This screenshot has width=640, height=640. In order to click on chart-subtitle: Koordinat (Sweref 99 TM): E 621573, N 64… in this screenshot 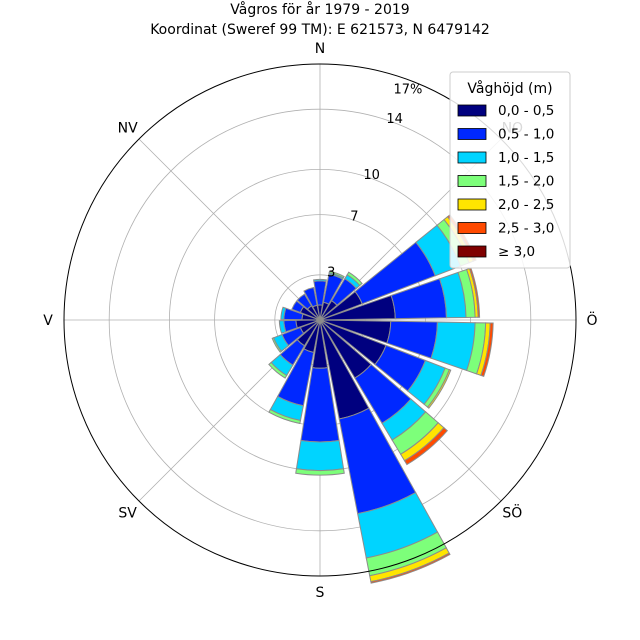, I will do `click(320, 30)`.